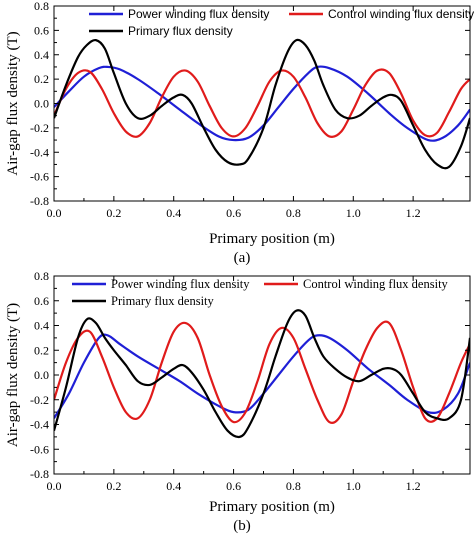  What do you see at coordinates (242, 258) in the screenshot?
I see `panel-caption: (a)` at bounding box center [242, 258].